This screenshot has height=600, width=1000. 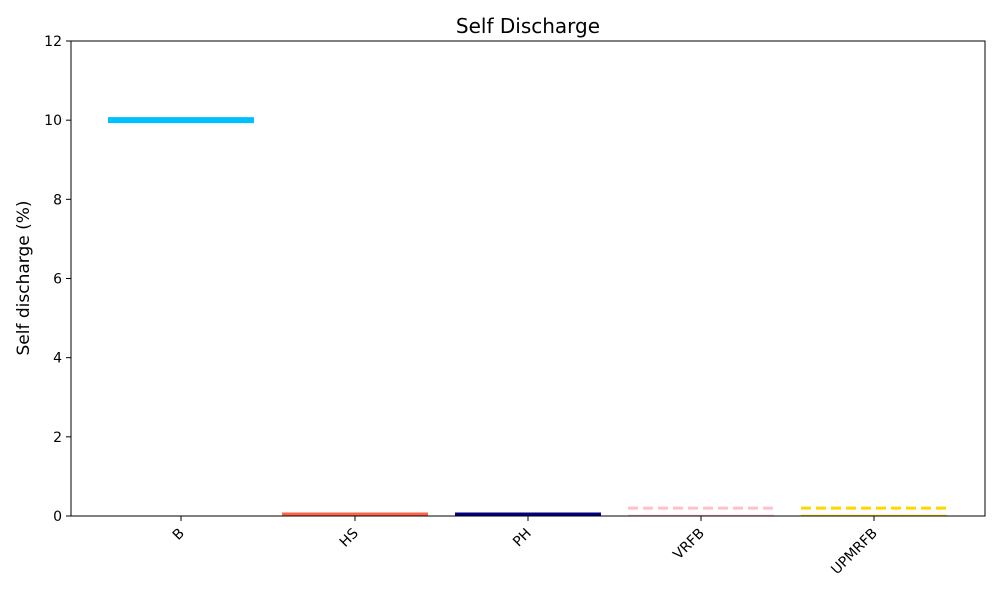 I want to click on x-tick-label: PH, so click(x=522, y=538).